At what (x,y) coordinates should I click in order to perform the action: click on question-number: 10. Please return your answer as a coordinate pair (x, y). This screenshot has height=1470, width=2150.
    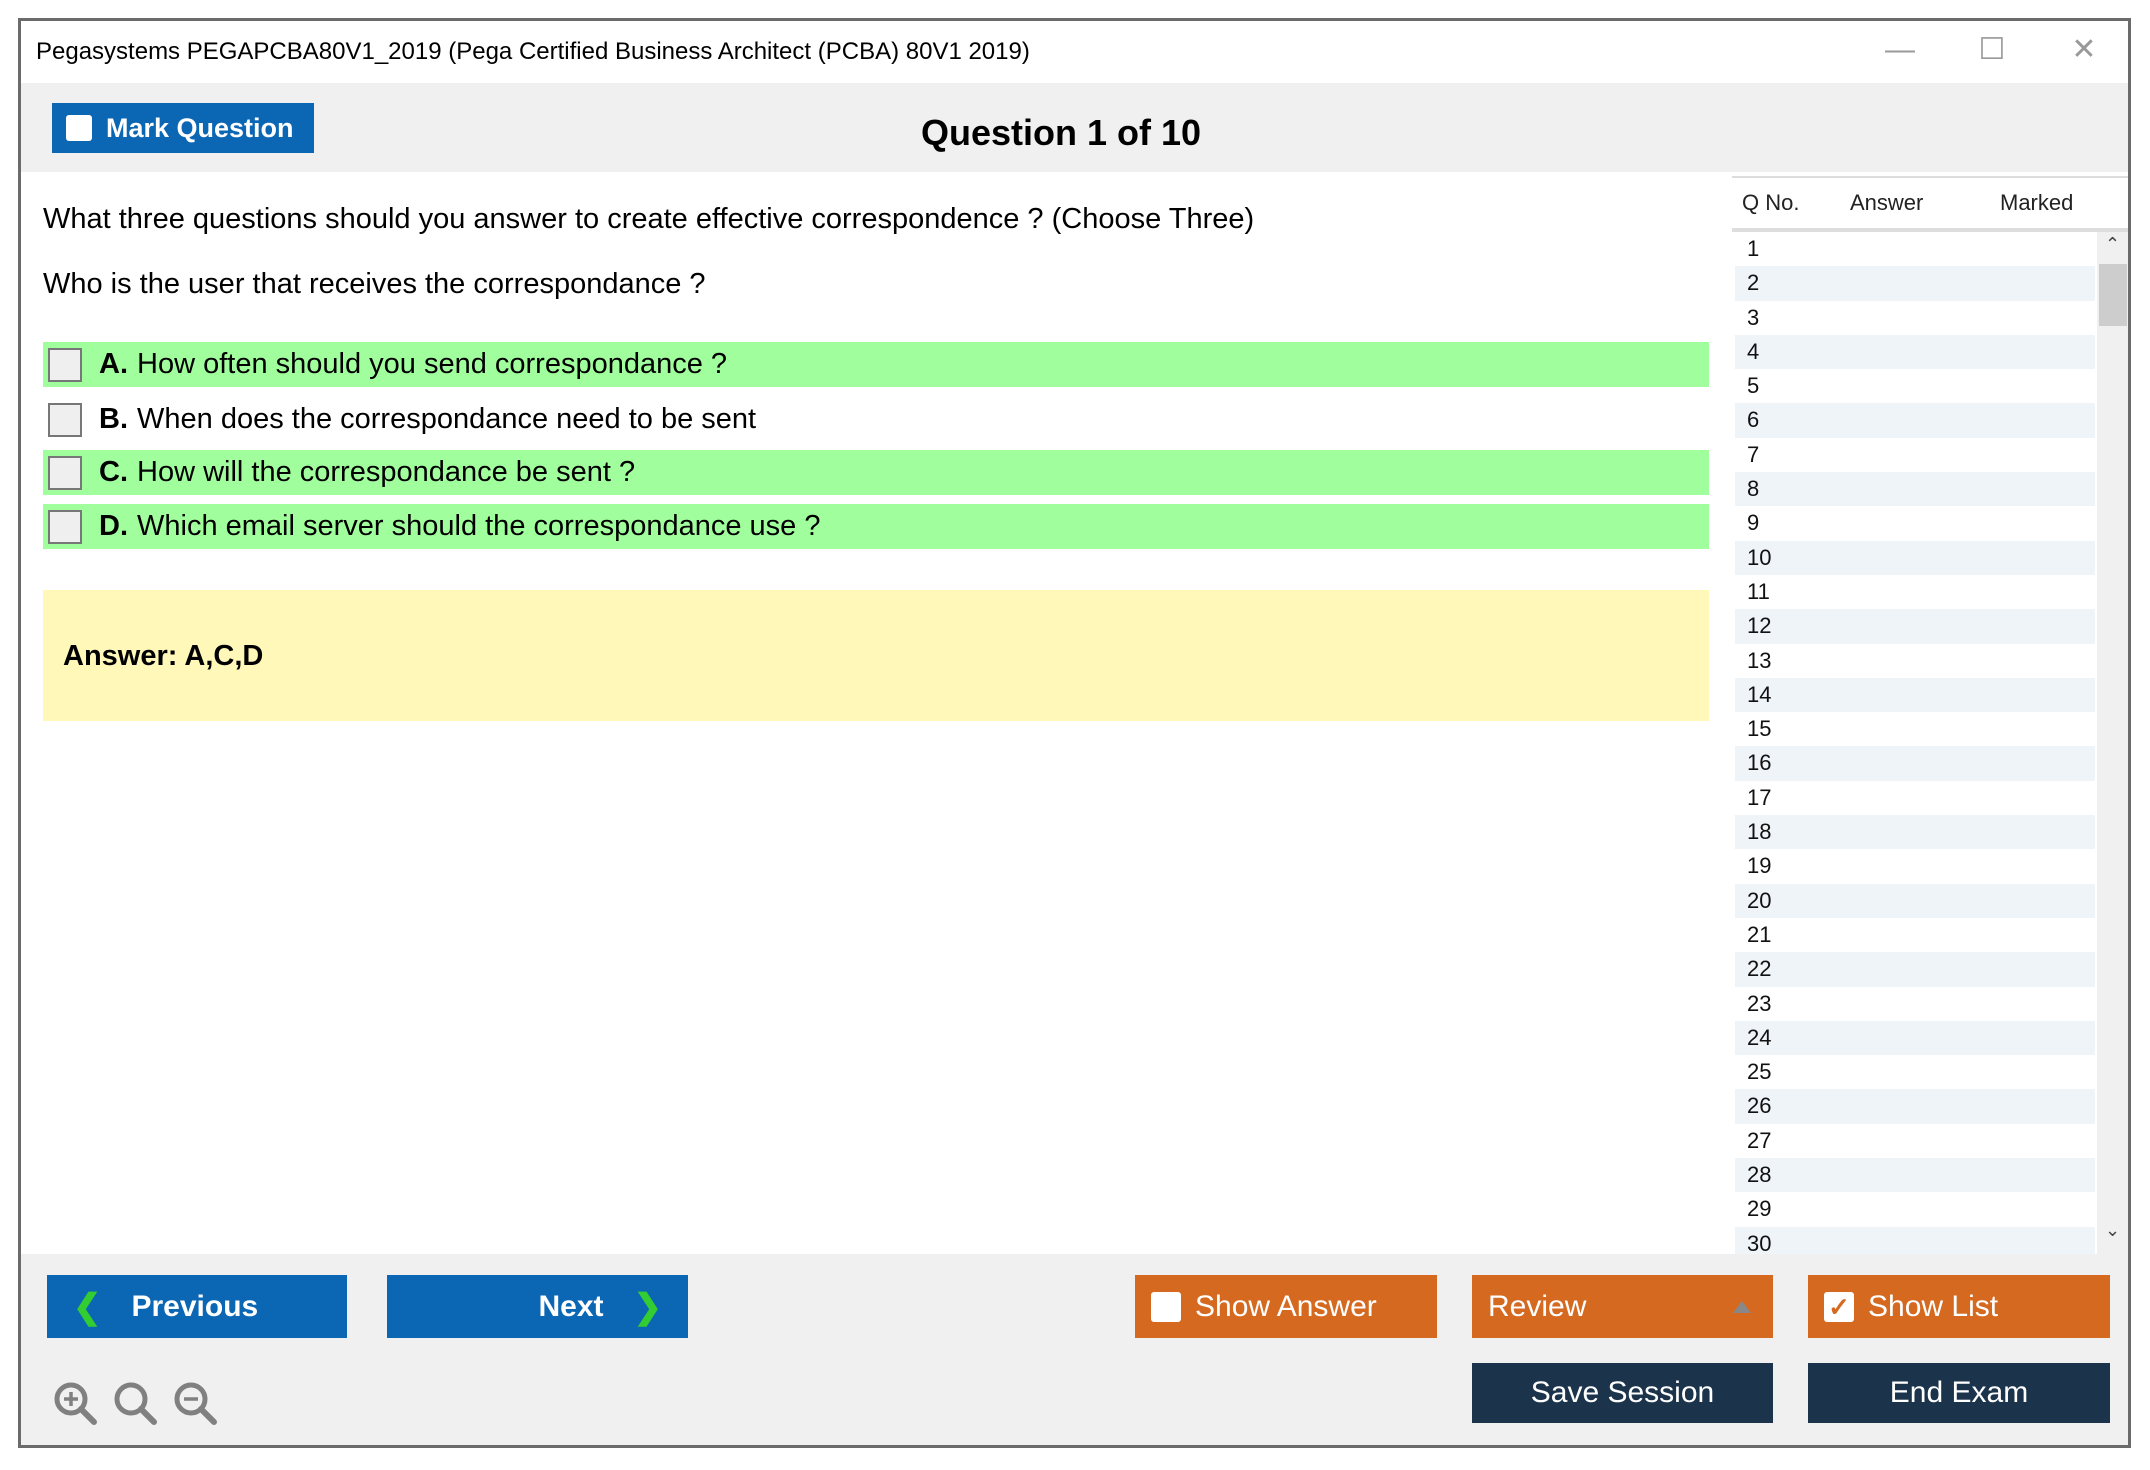
    Looking at the image, I should click on (1759, 557).